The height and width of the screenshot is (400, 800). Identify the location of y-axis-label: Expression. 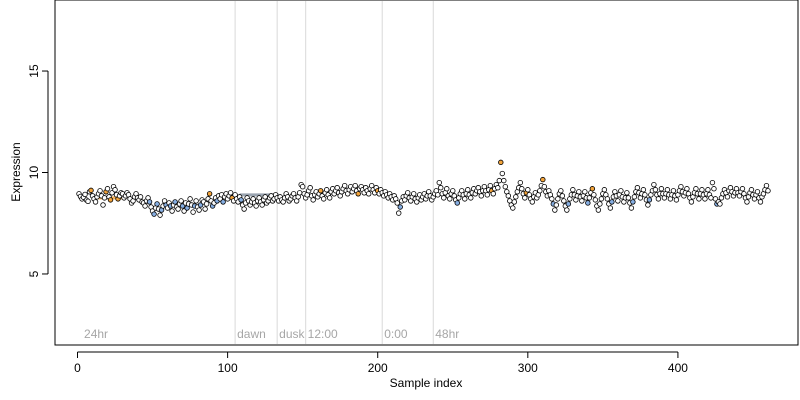
(16, 171).